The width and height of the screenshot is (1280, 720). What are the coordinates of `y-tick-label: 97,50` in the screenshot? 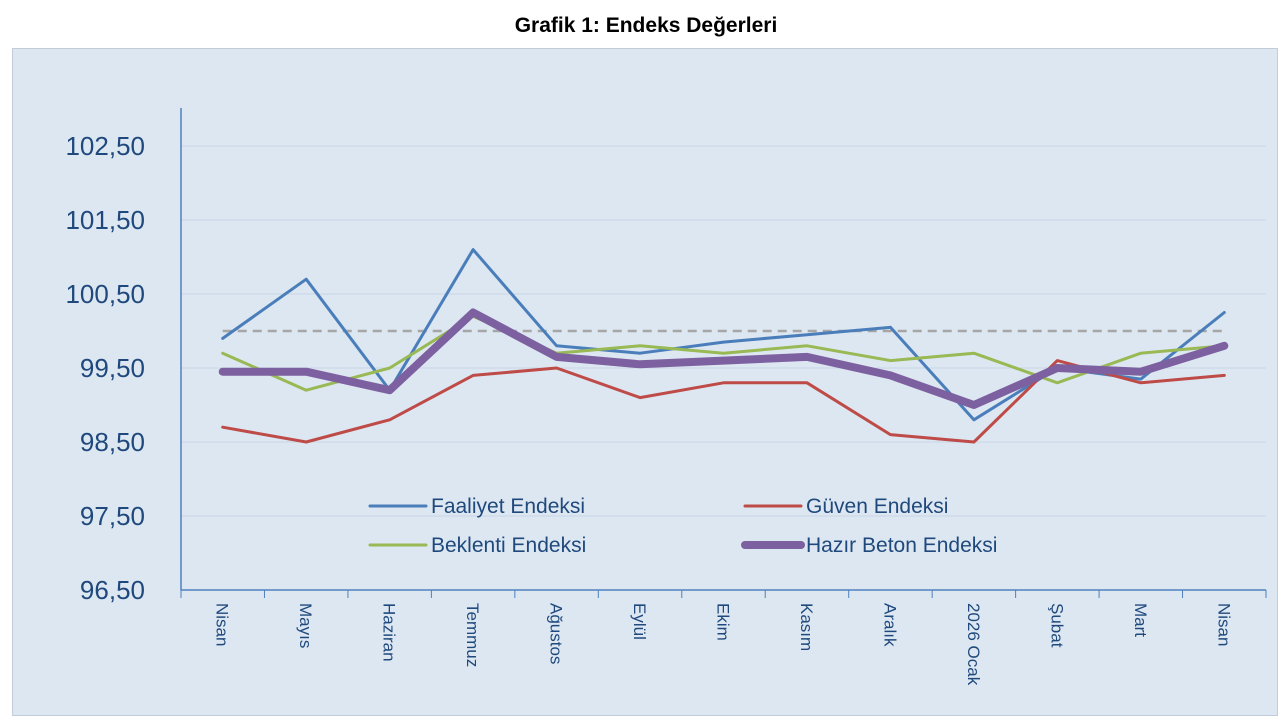 It's located at (112, 516).